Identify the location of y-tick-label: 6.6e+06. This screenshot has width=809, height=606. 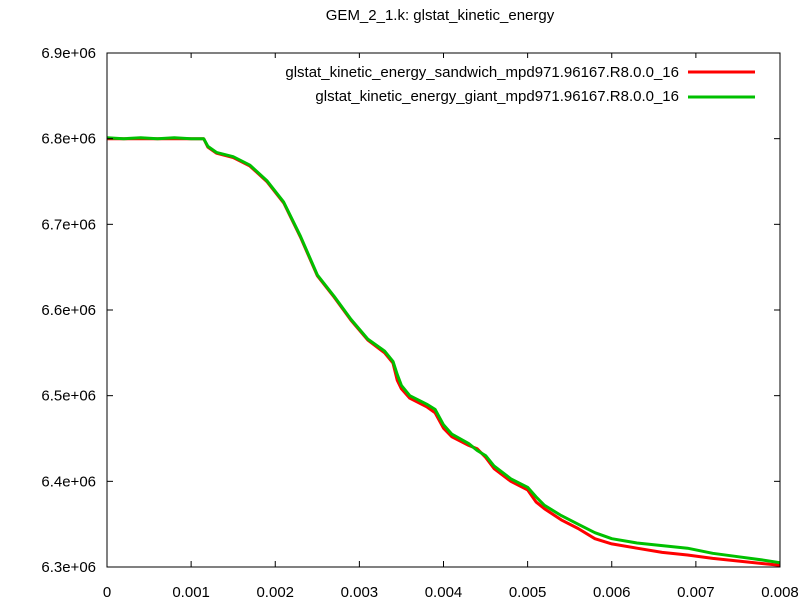
(68, 310).